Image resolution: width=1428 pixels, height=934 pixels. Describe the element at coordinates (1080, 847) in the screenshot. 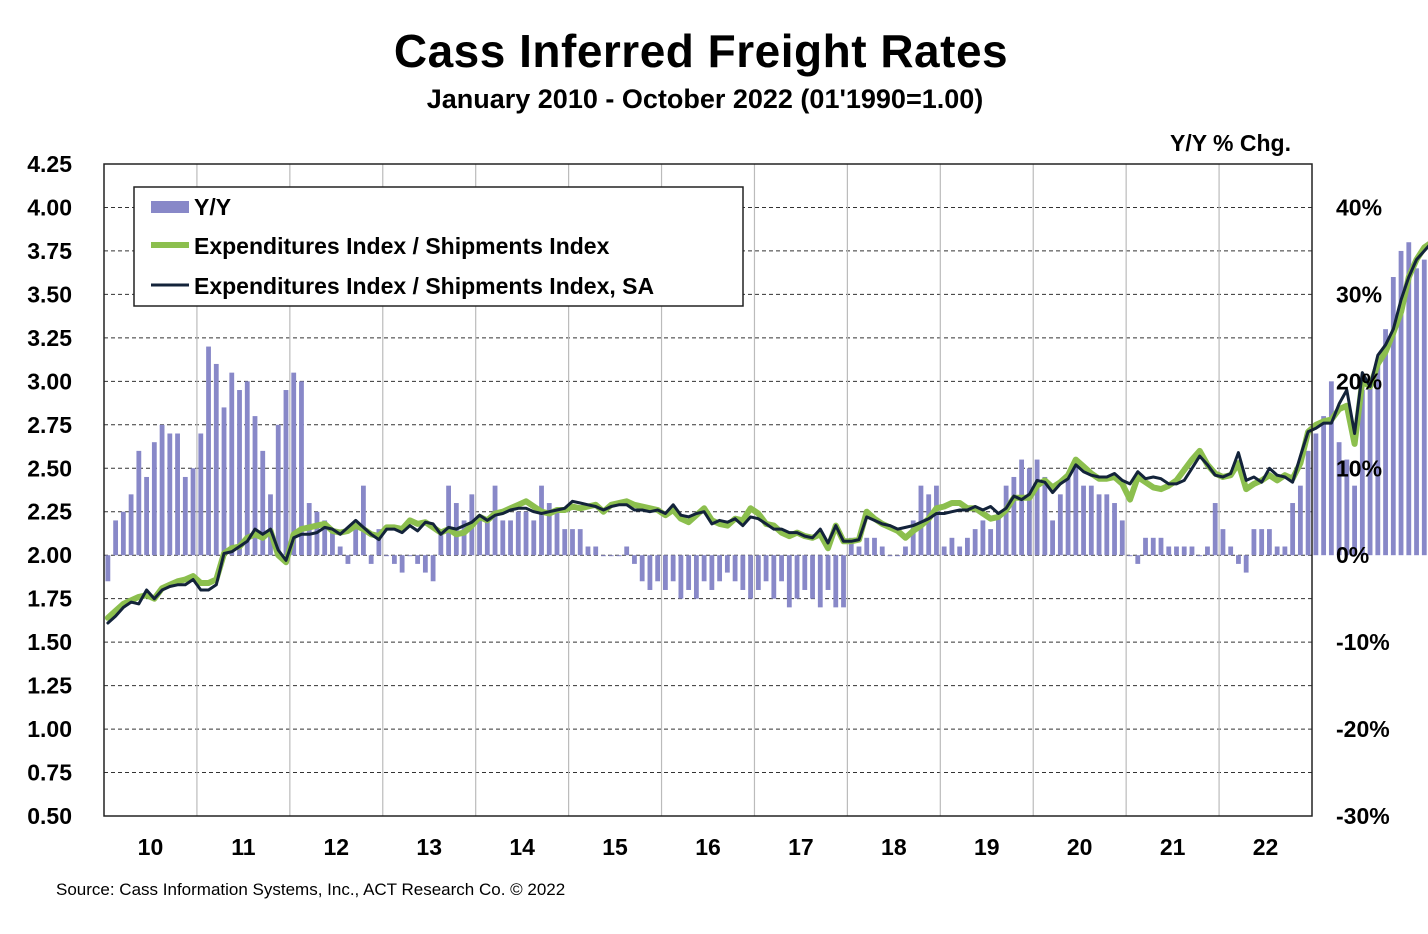

I see `x-tick-label: 20` at that location.